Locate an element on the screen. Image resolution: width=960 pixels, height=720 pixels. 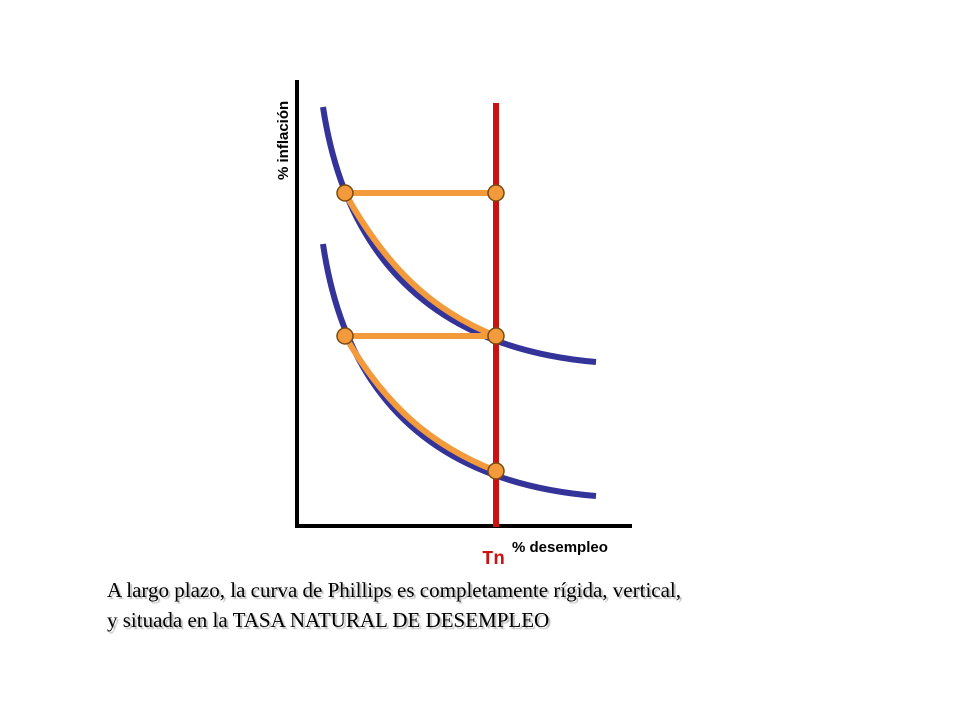
adjustment-path-upper-curve is located at coordinates (420, 265).